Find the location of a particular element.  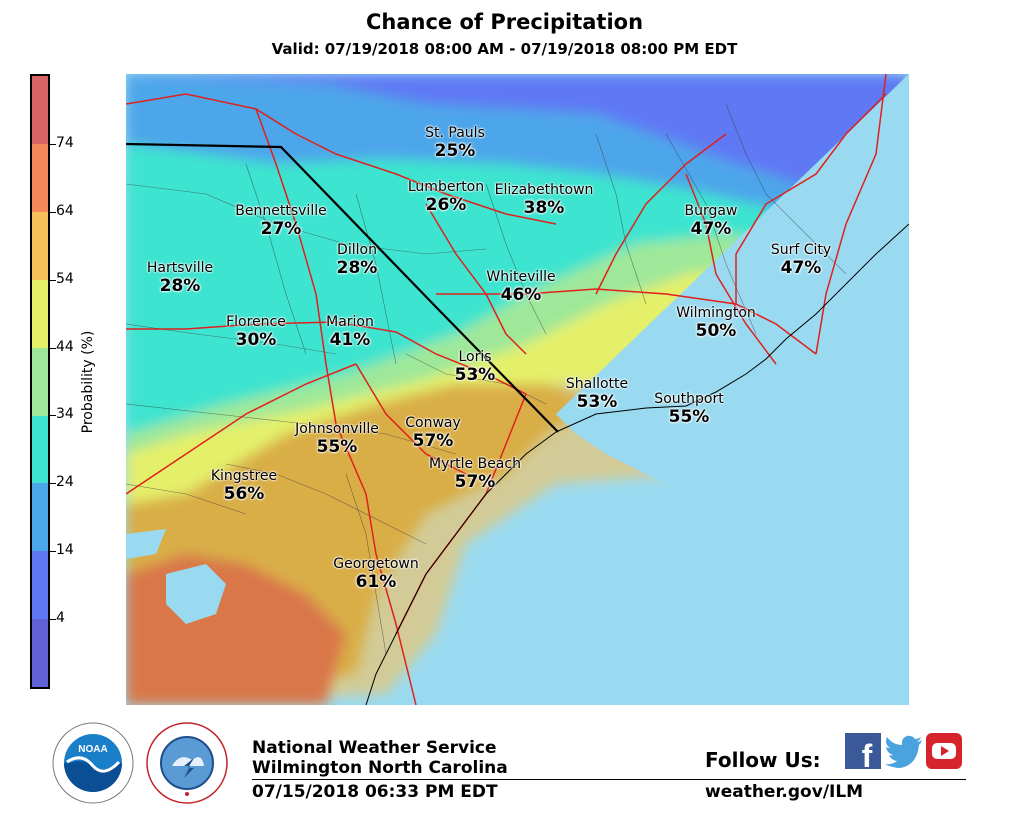

city-wilmington: Wilmington 50% is located at coordinates (716, 323).